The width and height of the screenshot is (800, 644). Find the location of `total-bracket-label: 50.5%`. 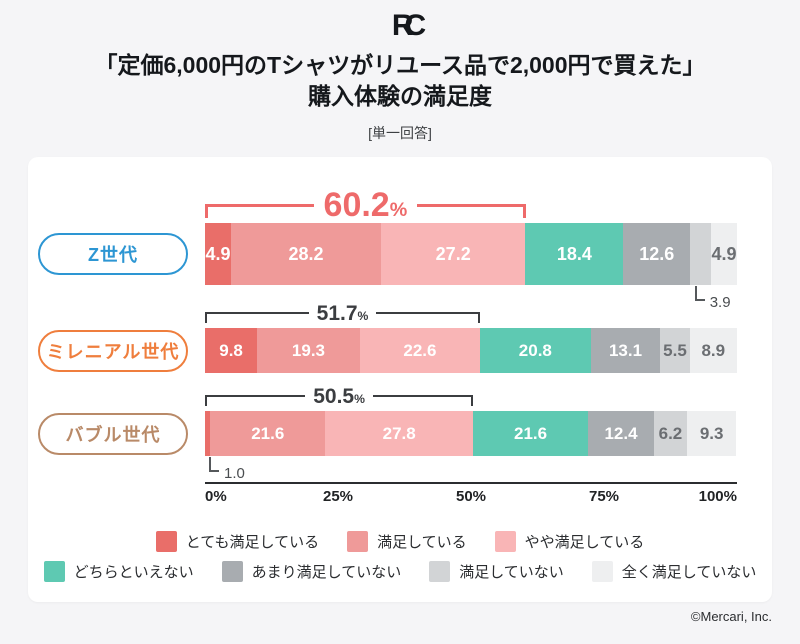

total-bracket-label: 50.5% is located at coordinates (339, 396).